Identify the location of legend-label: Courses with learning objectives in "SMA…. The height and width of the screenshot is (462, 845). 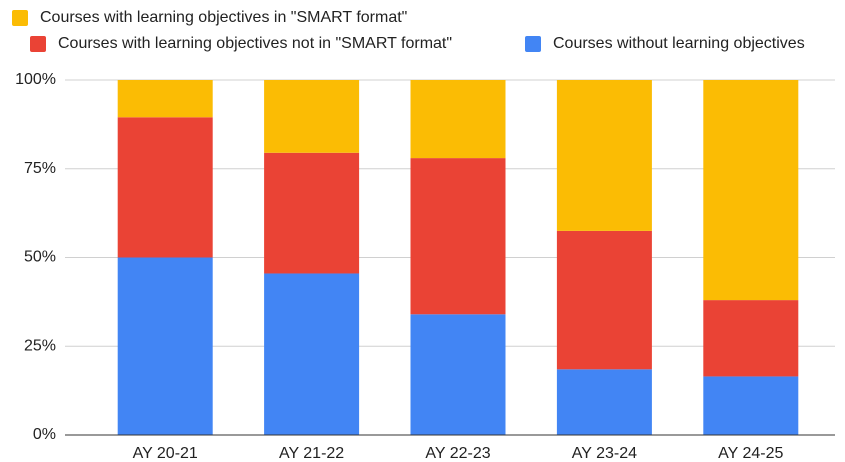
(223, 17).